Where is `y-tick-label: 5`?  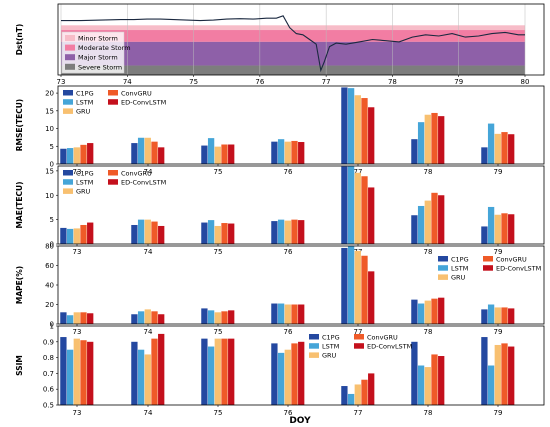
y-tick-label: 5 is located at coordinates (52, 220).